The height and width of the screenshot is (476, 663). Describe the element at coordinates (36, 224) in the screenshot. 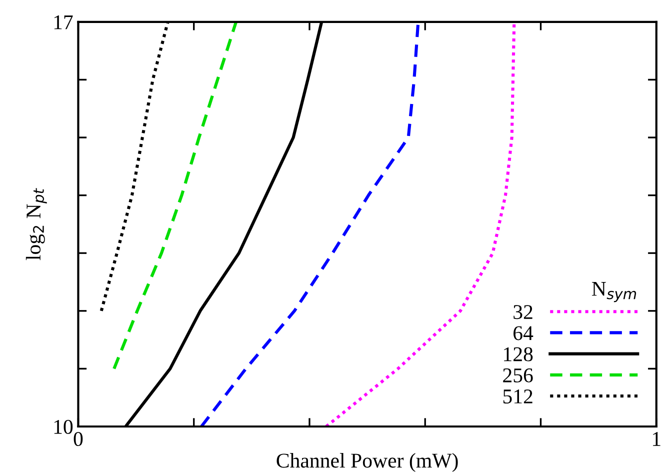

I see `y-axis-title: log$_{2}$ N$_{pt}$` at that location.